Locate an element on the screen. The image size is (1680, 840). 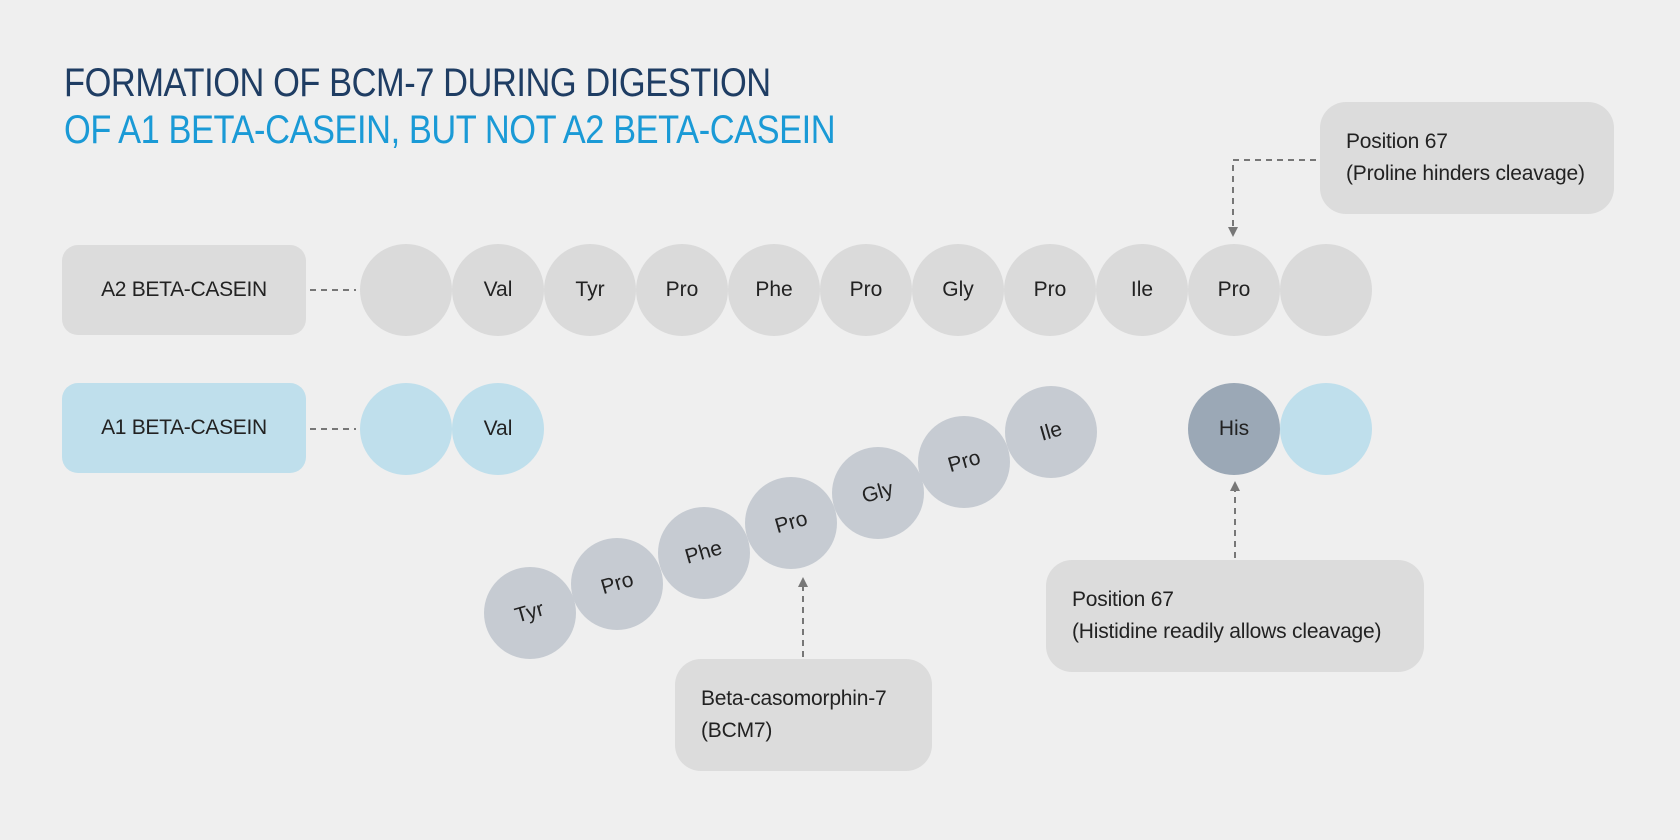
bcm7-residue: Gly is located at coordinates (878, 493).